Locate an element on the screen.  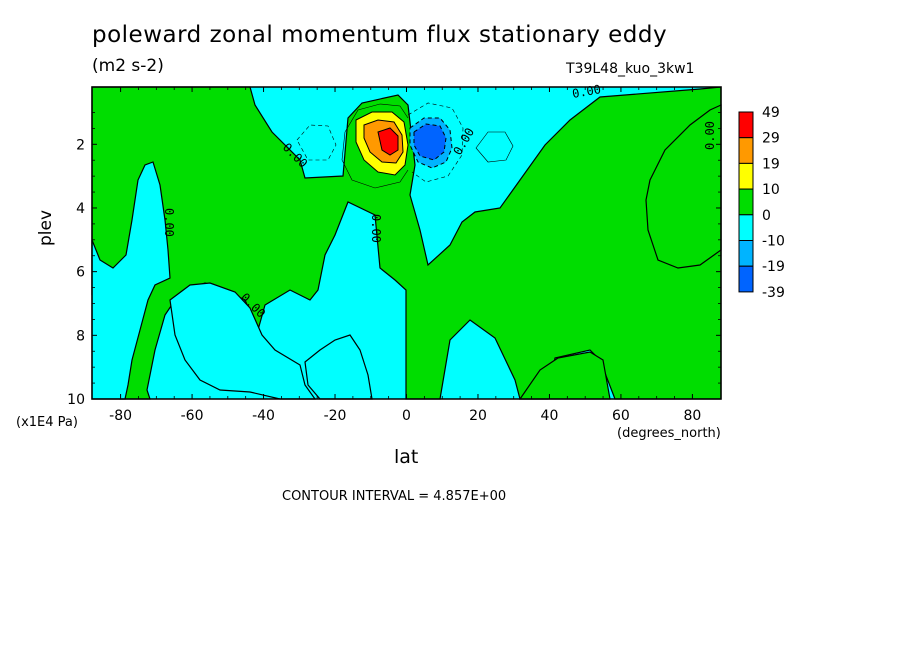
y-tick-label: 2 is located at coordinates (80, 145).